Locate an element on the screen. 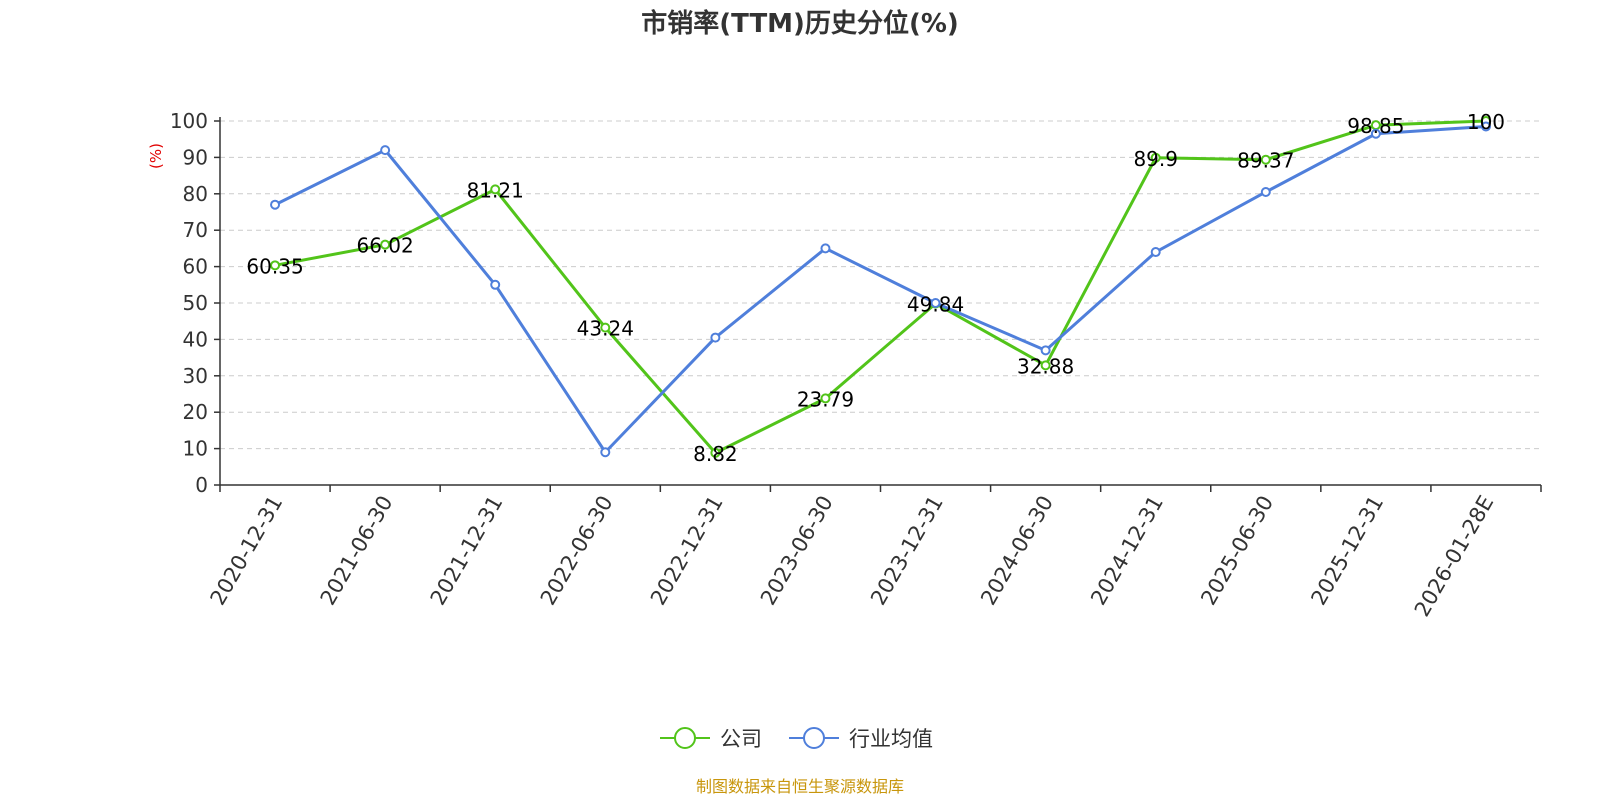  chart-title: 市销率(TTM)历史分位(%) is located at coordinates (800, 23).